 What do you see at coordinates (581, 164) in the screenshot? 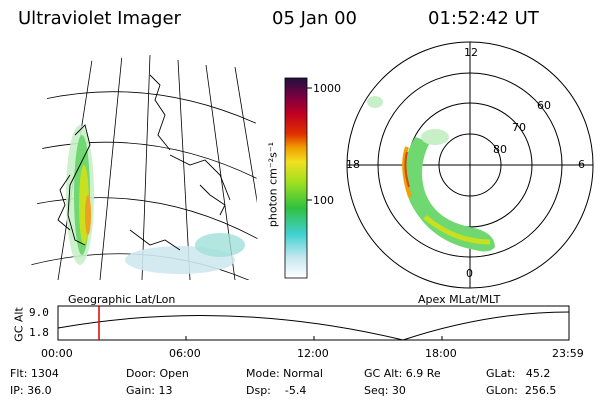
I see `mlt-label-6: 6` at bounding box center [581, 164].